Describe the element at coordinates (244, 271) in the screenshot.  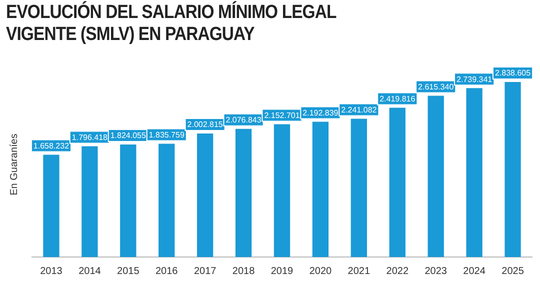
I see `x-tick-label: 2018` at that location.